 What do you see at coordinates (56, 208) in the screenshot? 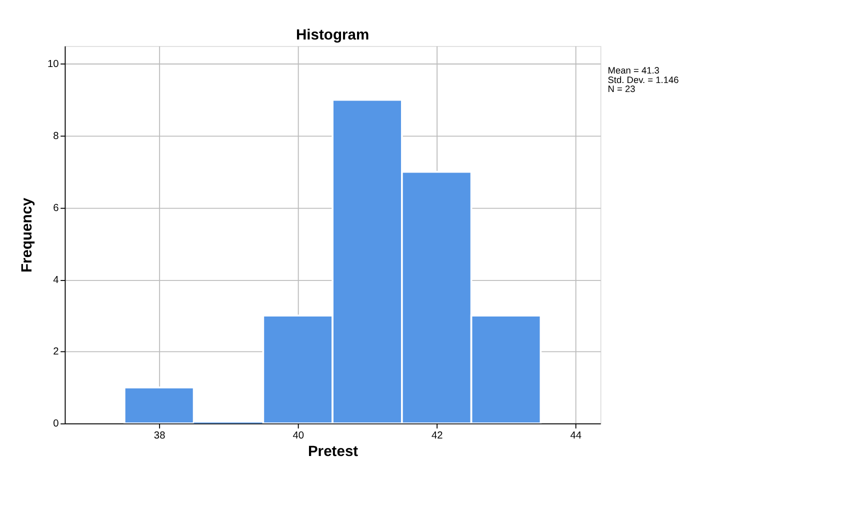
I see `y-tick-label: 6` at bounding box center [56, 208].